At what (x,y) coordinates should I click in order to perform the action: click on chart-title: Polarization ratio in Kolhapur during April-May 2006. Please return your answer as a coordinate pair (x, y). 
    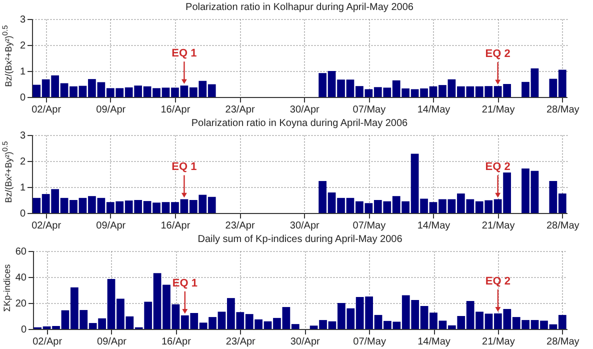
    Looking at the image, I should click on (300, 7).